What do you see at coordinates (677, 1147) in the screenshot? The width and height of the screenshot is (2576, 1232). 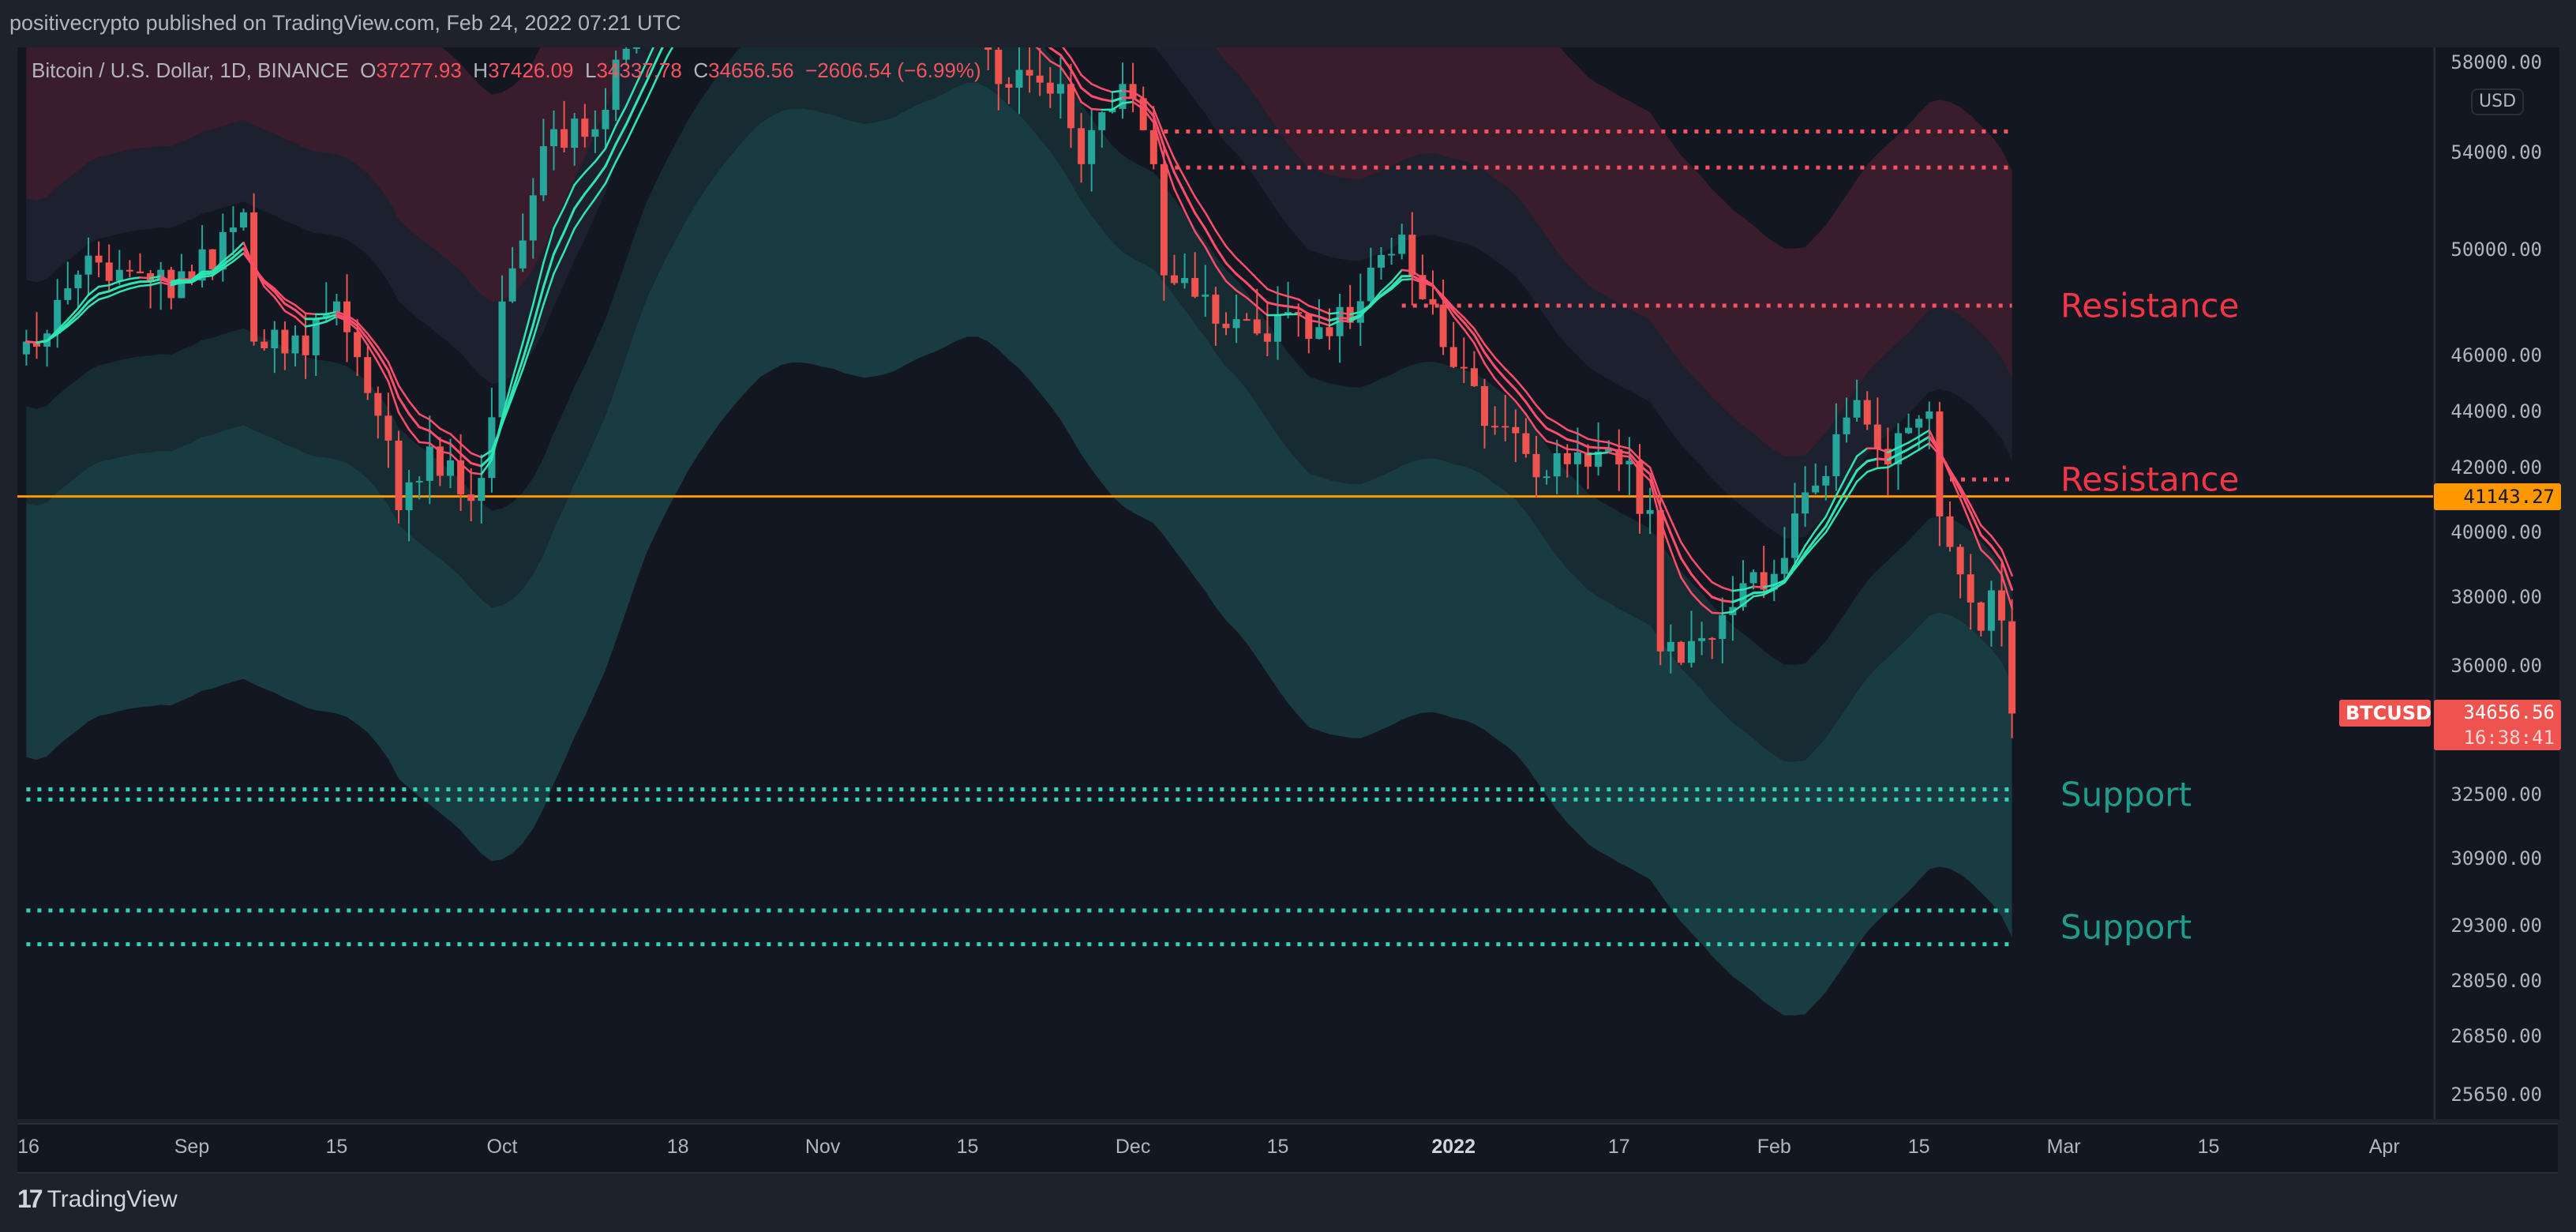 I see `time-tick-label: 18` at bounding box center [677, 1147].